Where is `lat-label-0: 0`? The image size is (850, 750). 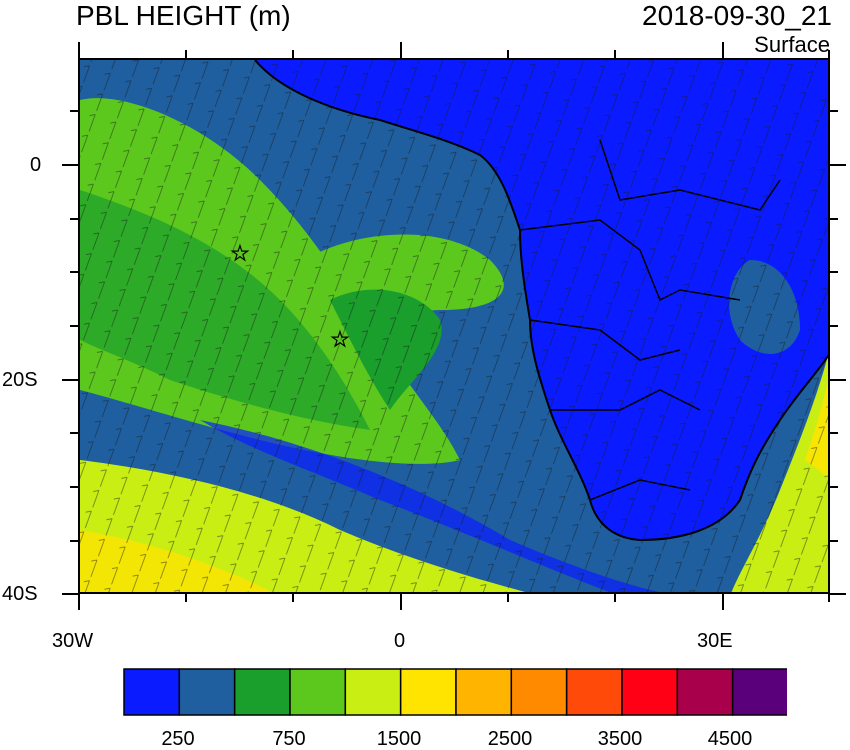 lat-label-0: 0 is located at coordinates (36, 165).